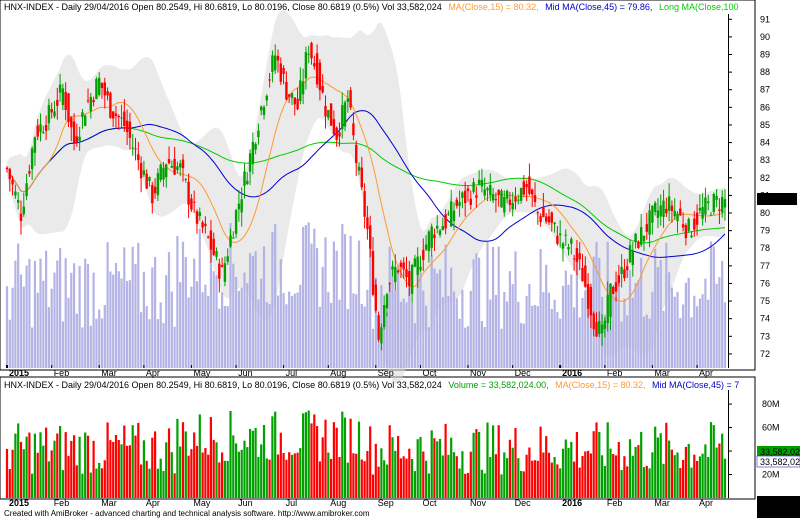 The width and height of the screenshot is (800, 520). What do you see at coordinates (765, 37) in the screenshot?
I see `y-tick-label: 90` at bounding box center [765, 37].